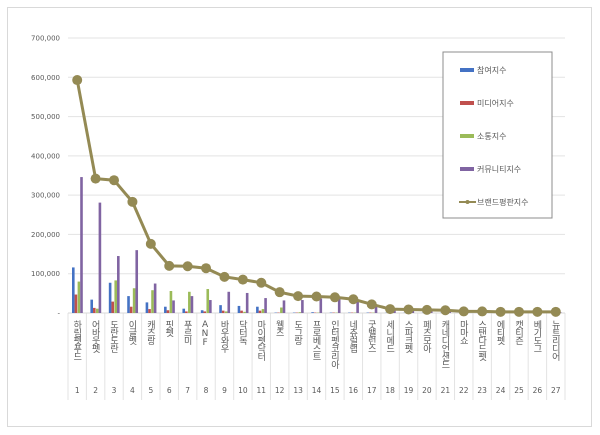  What do you see at coordinates (316, 340) in the screenshot?
I see `category-label: 프로베스트` at bounding box center [316, 340].